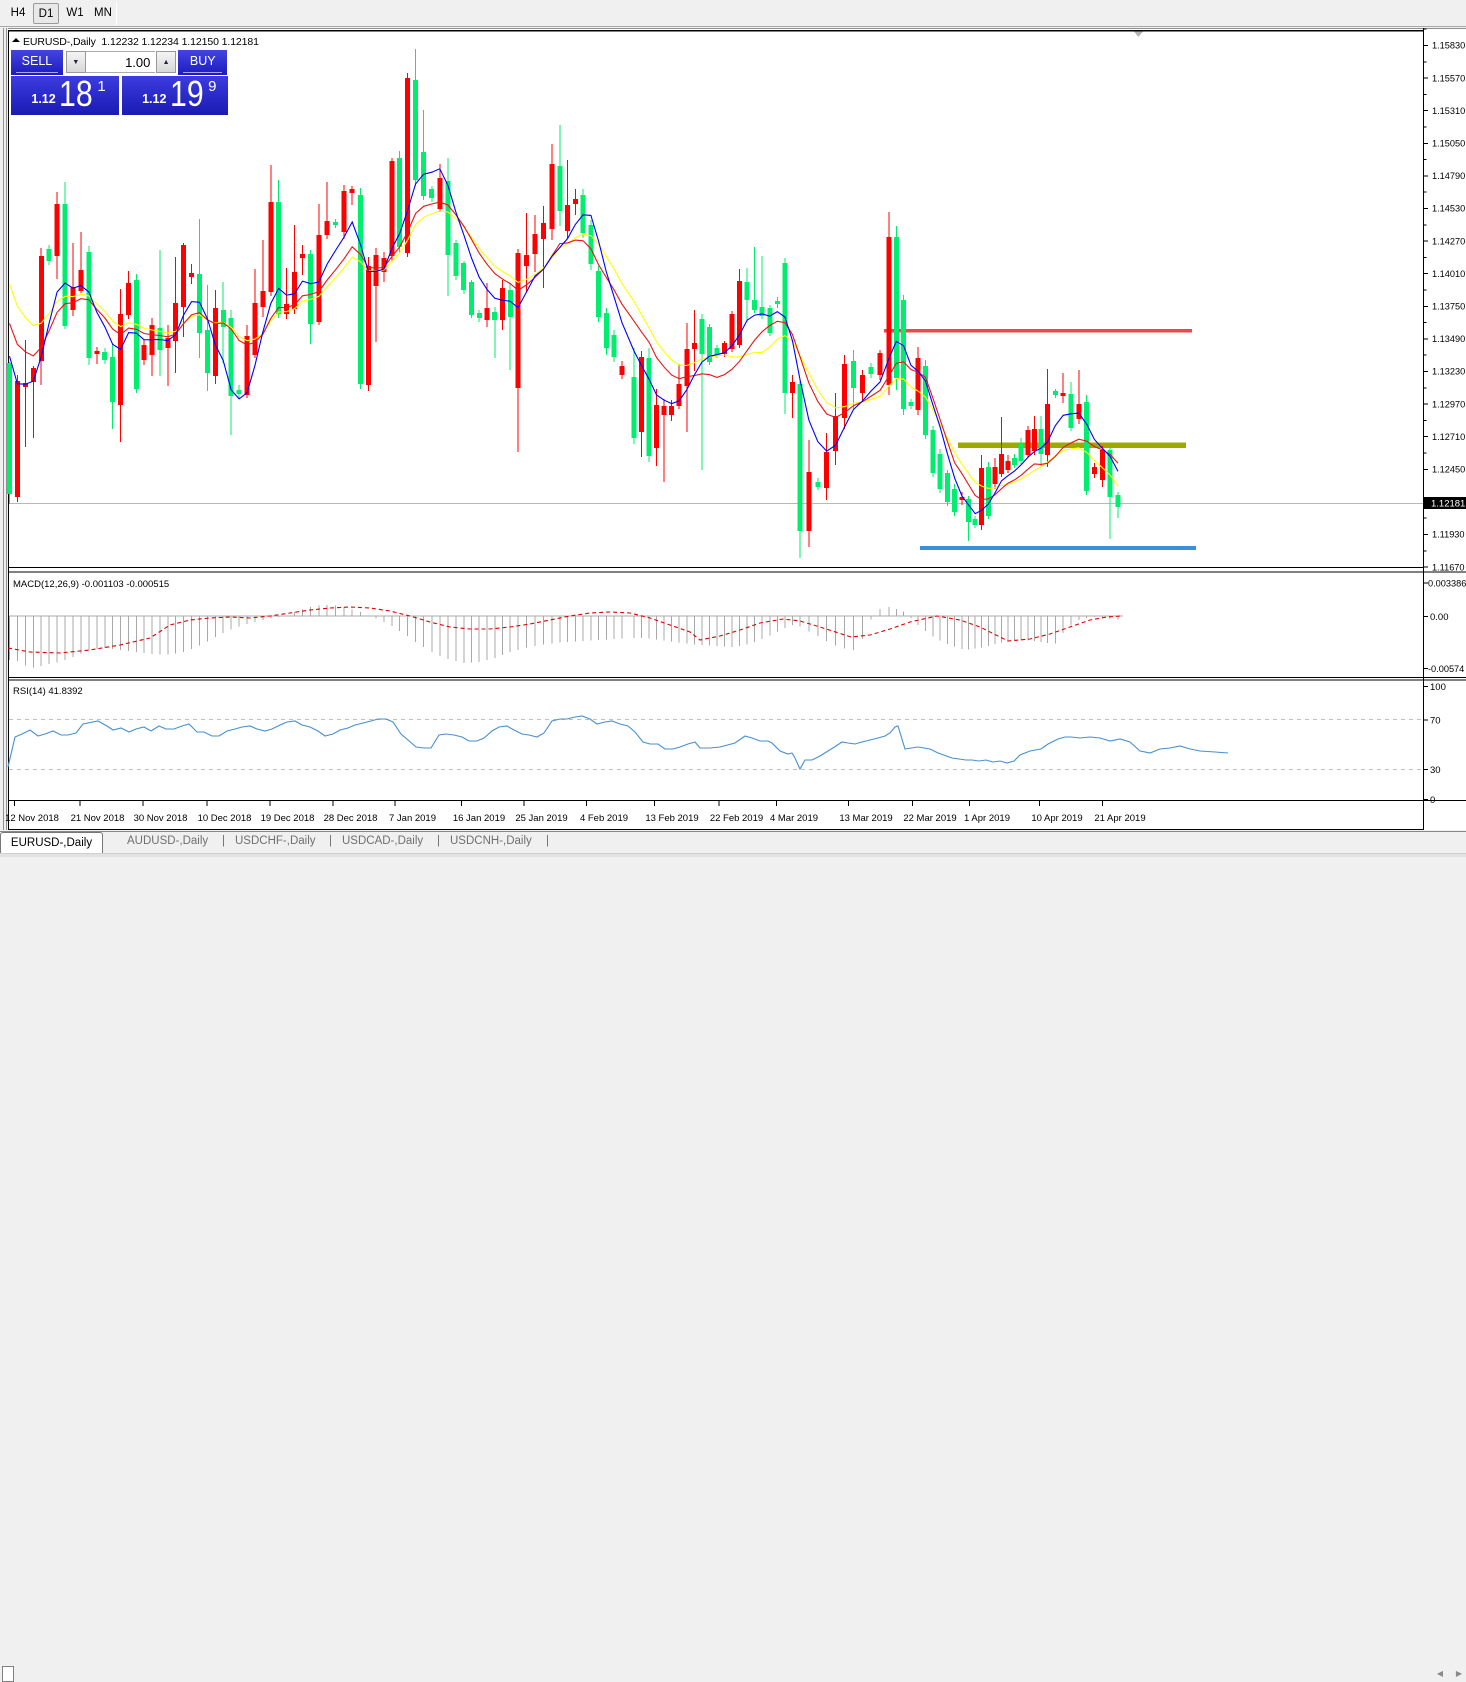 The width and height of the screenshot is (1466, 1682). What do you see at coordinates (1448, 209) in the screenshot?
I see `svg-text: 1.14530` at bounding box center [1448, 209].